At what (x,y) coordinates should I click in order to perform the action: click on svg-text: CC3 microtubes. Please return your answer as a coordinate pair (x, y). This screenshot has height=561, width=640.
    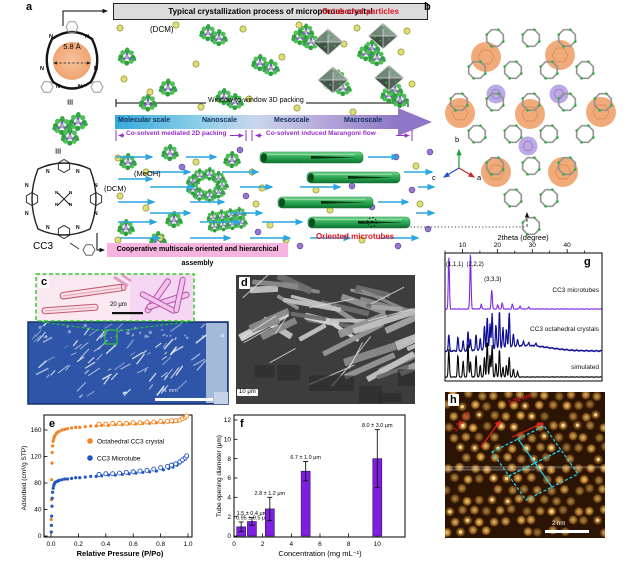
    Looking at the image, I should click on (575, 290).